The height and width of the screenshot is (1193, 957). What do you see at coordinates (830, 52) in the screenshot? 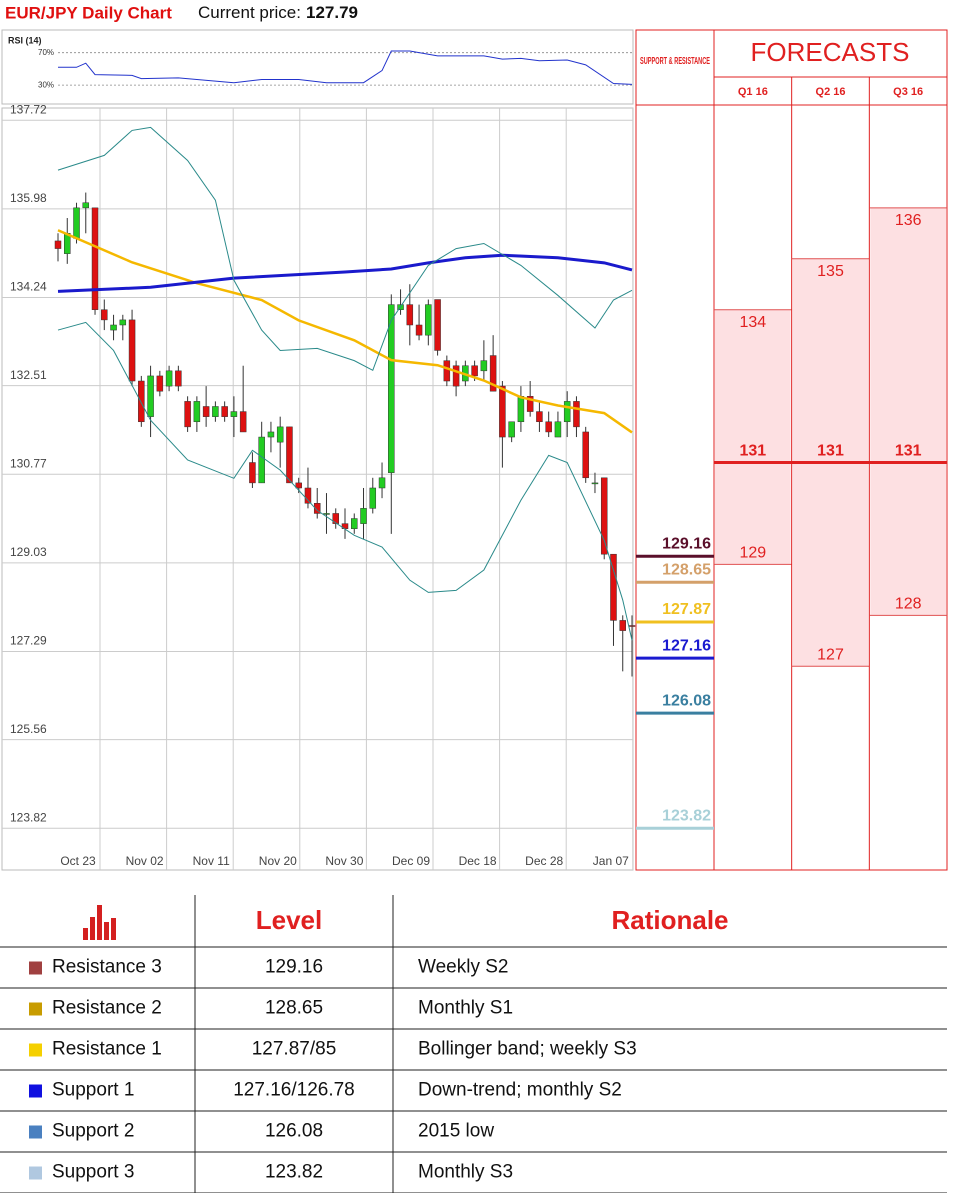
I see `forecast-title: FORECASTS` at bounding box center [830, 52].